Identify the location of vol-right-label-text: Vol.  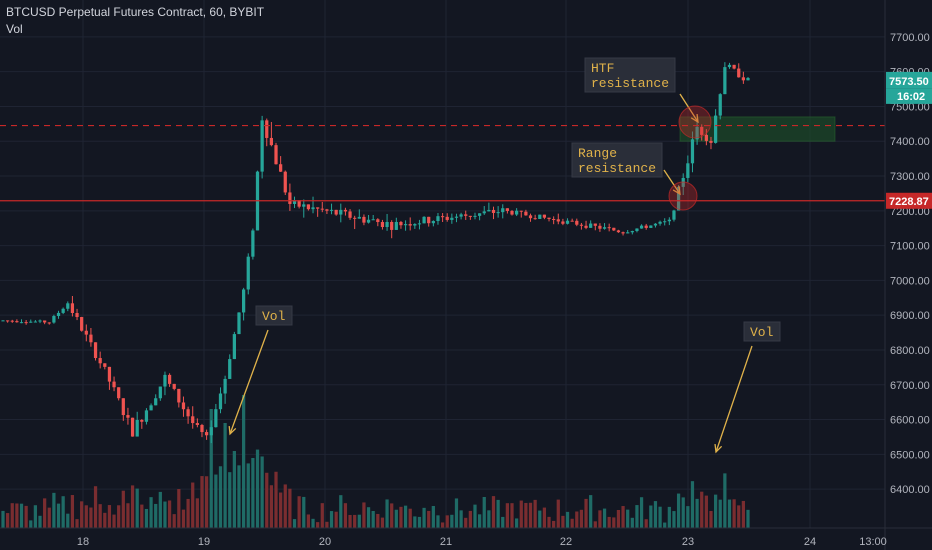
(762, 332).